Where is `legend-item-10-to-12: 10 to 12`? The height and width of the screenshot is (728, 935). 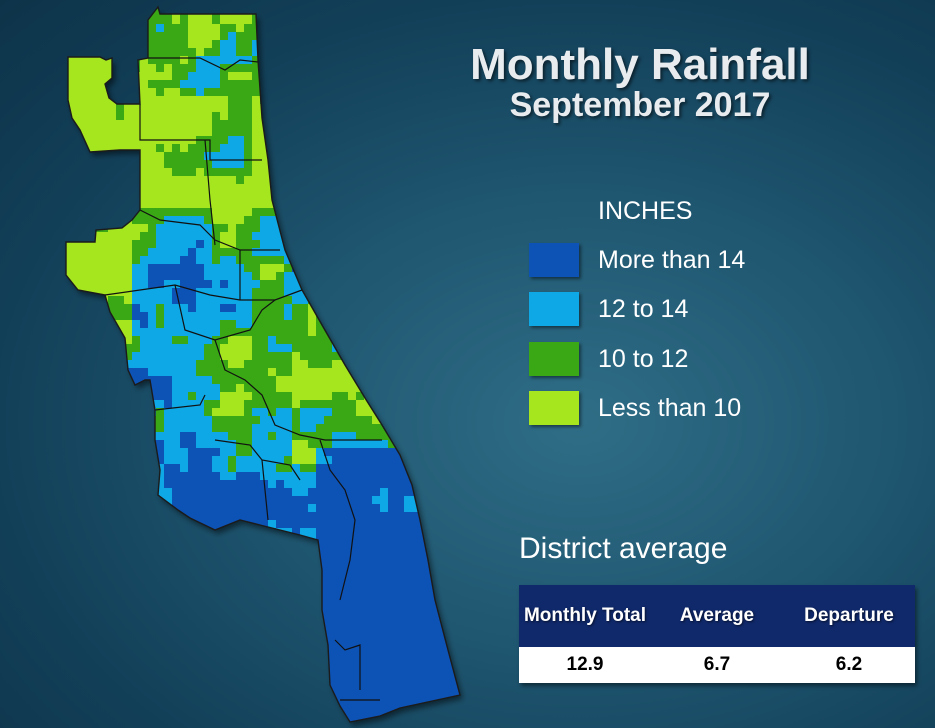
legend-item-10-to-12: 10 to 12 is located at coordinates (679, 360).